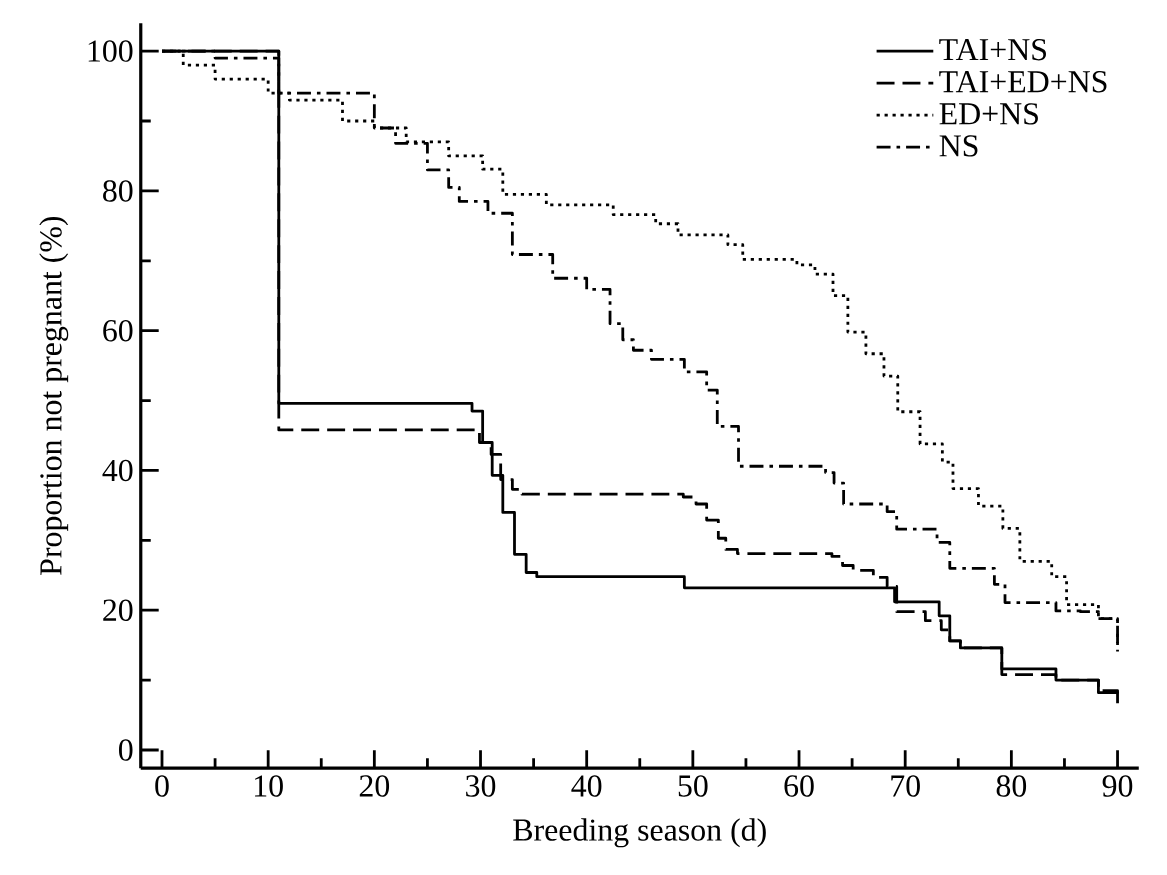 The image size is (1167, 875). I want to click on x-tick-label: 20, so click(374, 786).